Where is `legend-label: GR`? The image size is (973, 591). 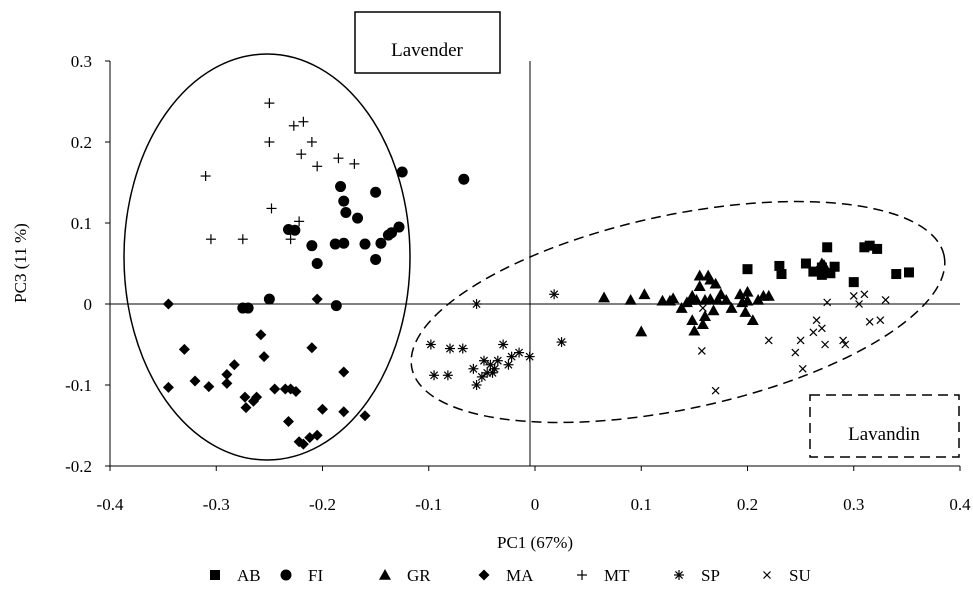
legend-label: GR is located at coordinates (419, 575).